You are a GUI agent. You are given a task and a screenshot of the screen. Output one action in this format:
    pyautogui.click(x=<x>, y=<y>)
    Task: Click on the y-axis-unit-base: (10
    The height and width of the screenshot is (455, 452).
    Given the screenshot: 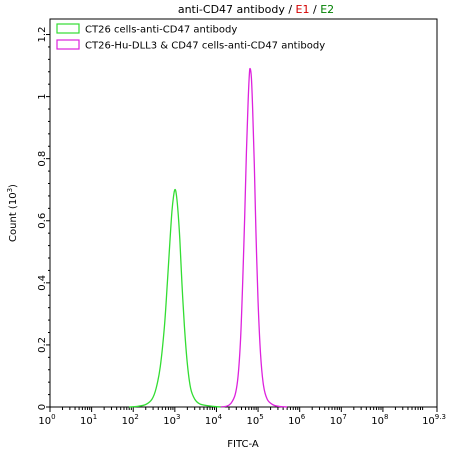 What is the action you would take?
    pyautogui.click(x=13, y=200)
    